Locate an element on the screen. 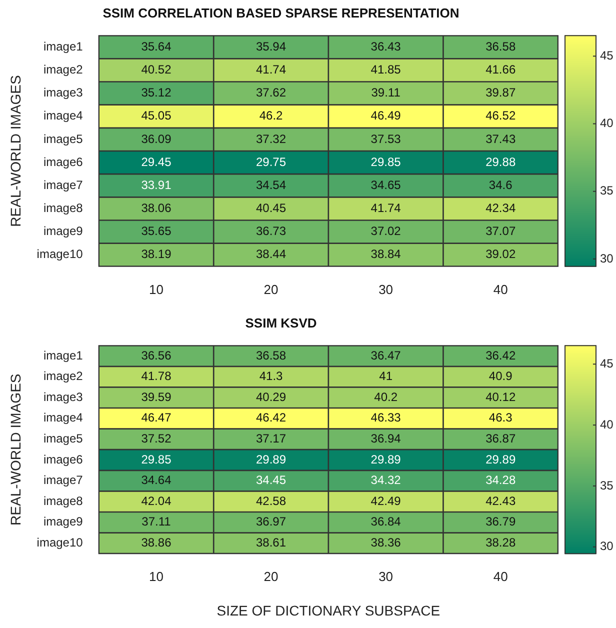 This screenshot has height=628, width=616. data-label: 36.43 is located at coordinates (386, 46).